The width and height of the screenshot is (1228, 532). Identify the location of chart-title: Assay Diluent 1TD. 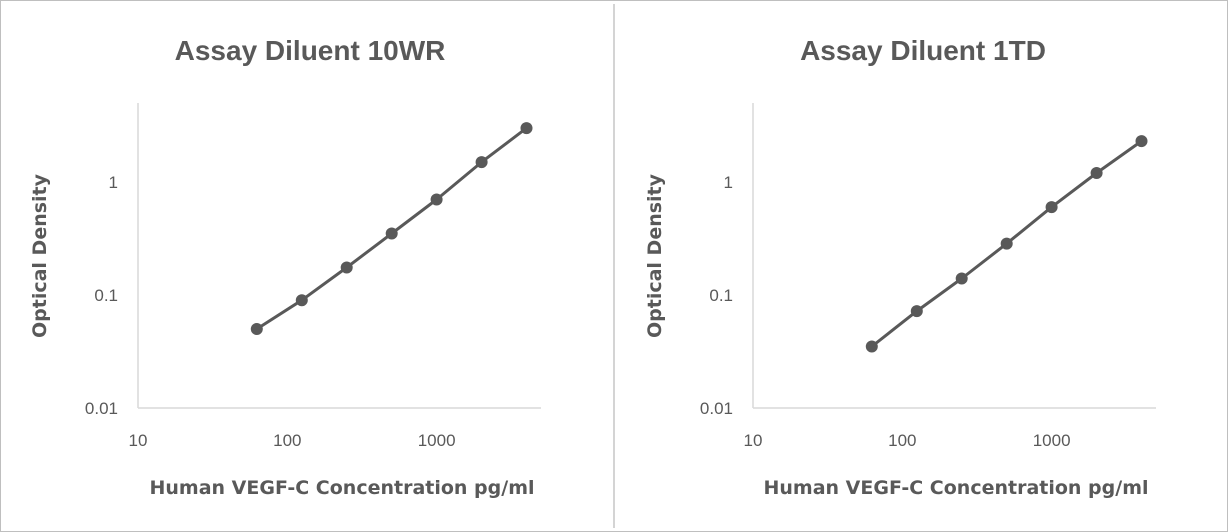
(923, 50).